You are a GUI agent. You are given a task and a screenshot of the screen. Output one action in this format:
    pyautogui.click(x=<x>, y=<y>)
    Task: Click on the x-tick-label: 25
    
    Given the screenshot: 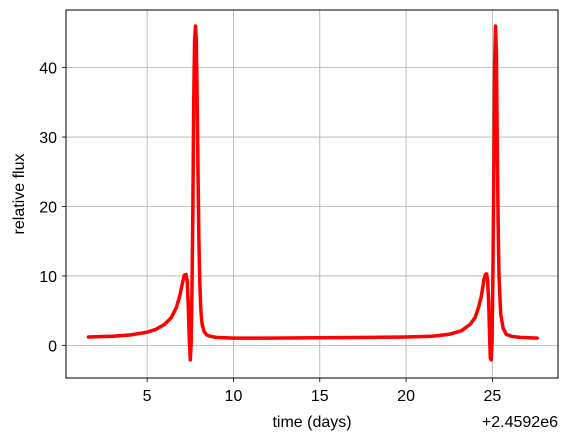 What is the action you would take?
    pyautogui.click(x=493, y=396)
    